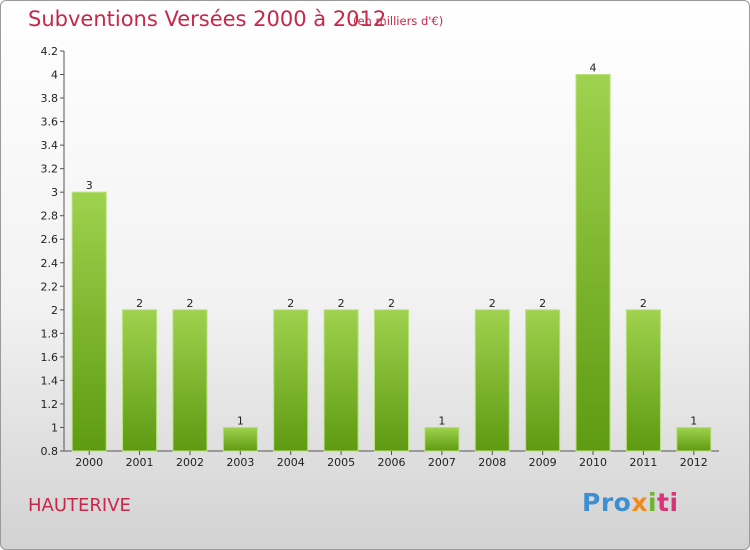 This screenshot has width=750, height=550. What do you see at coordinates (190, 380) in the screenshot?
I see `bar-2002` at bounding box center [190, 380].